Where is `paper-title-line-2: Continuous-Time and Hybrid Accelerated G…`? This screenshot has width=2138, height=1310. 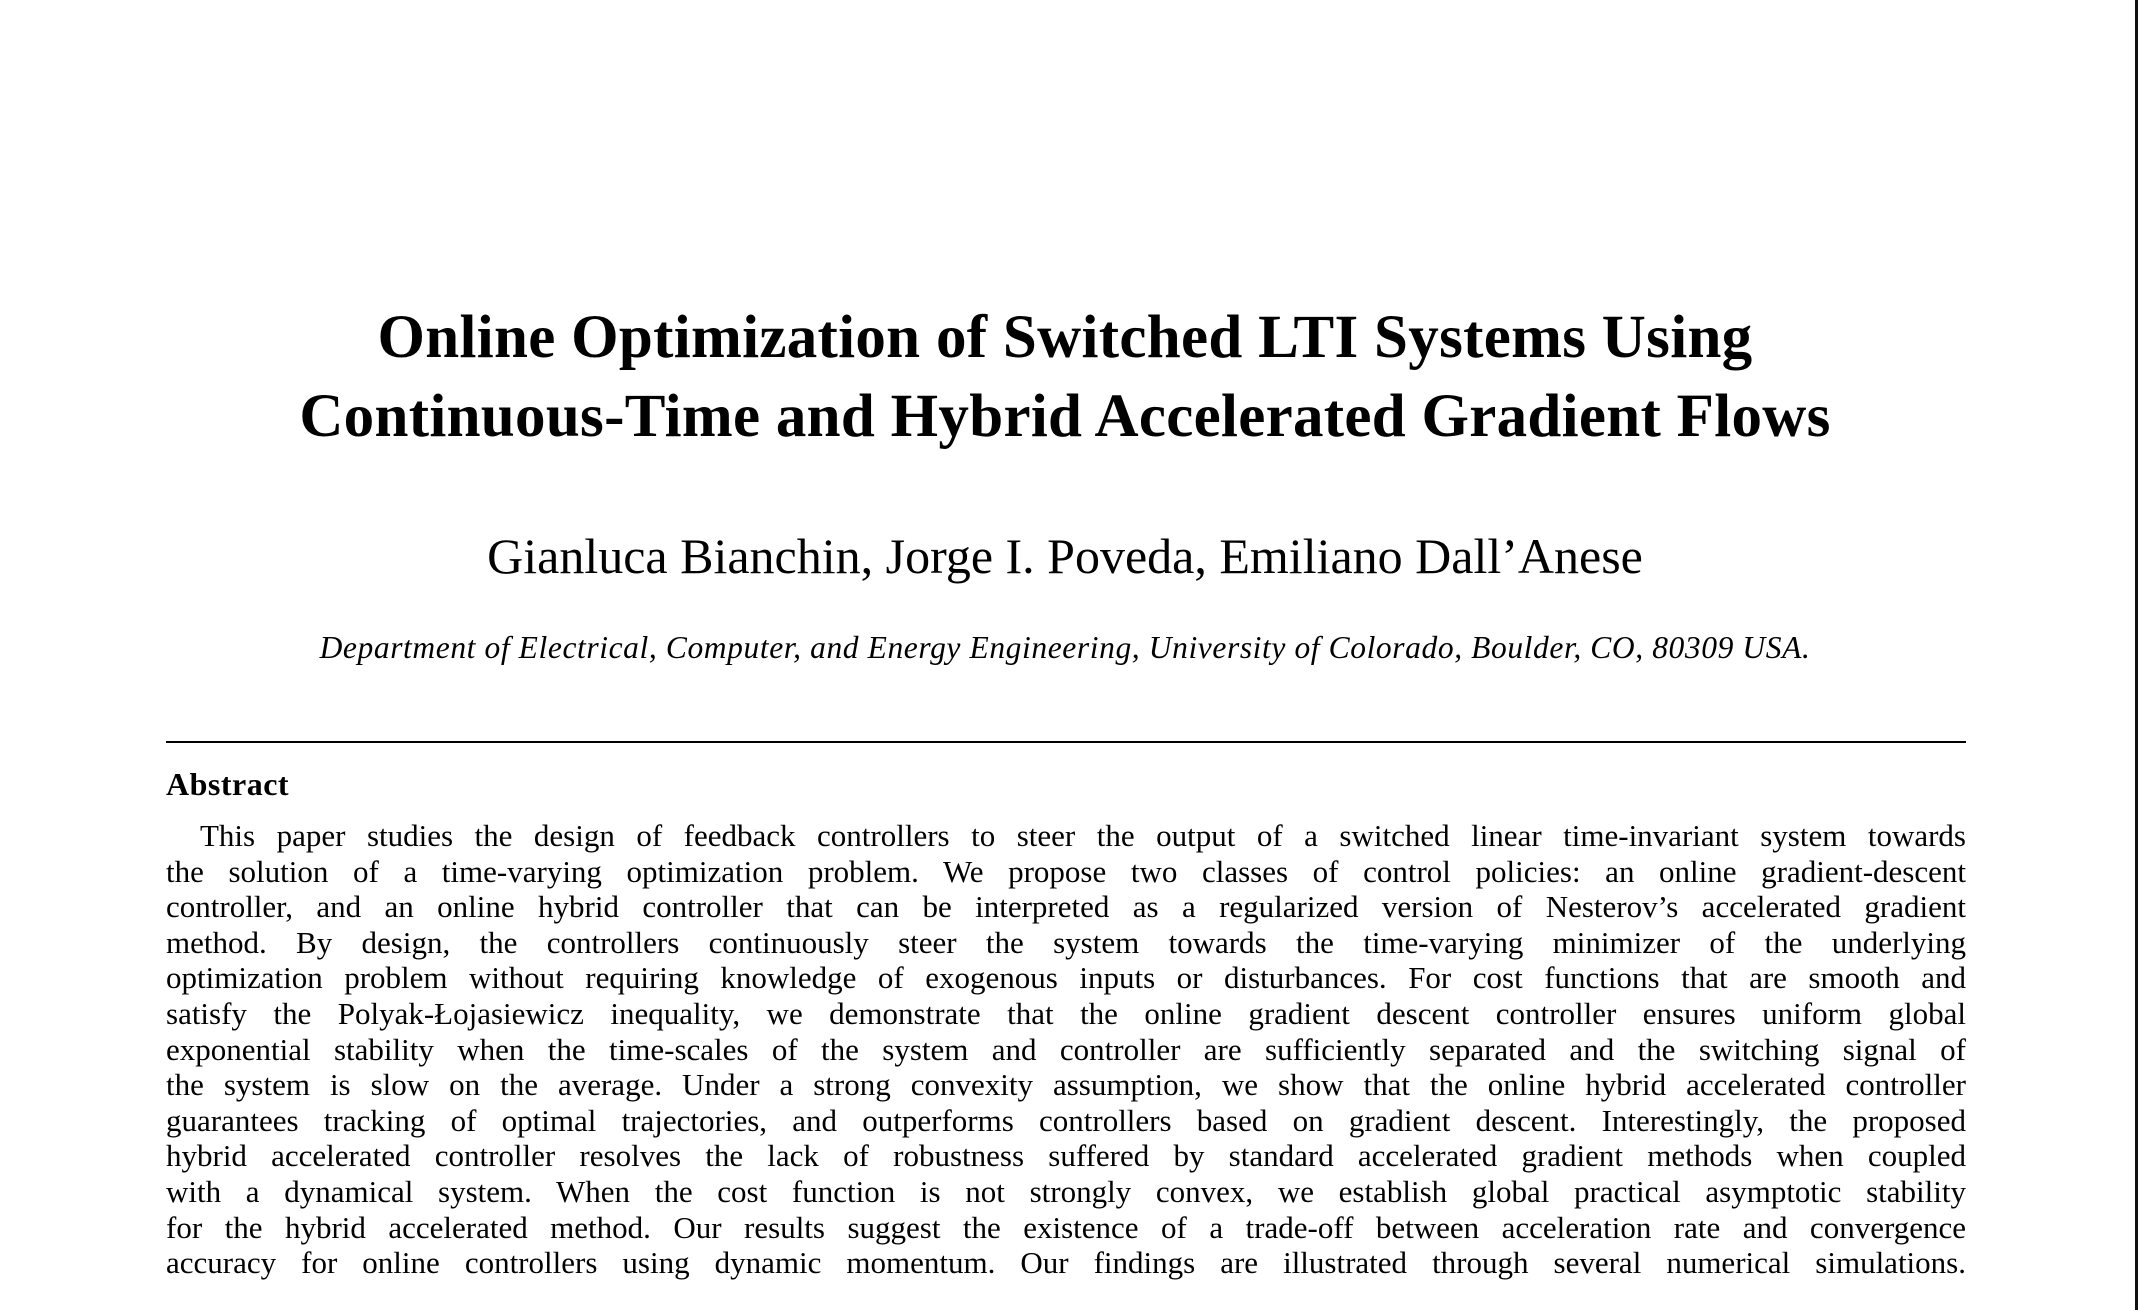 paper-title-line-2: Continuous-Time and Hybrid Accelerated G… is located at coordinates (1065, 416).